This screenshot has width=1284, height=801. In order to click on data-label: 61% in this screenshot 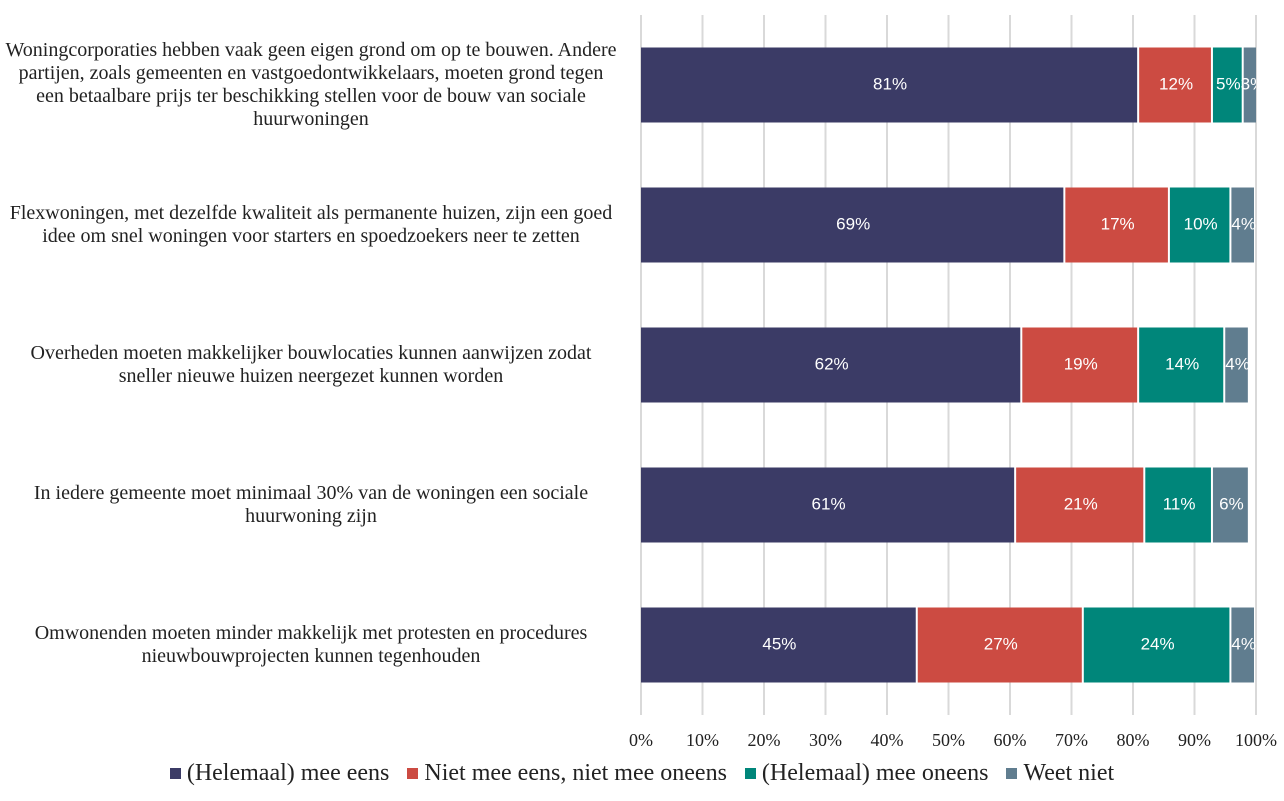, I will do `click(829, 503)`.